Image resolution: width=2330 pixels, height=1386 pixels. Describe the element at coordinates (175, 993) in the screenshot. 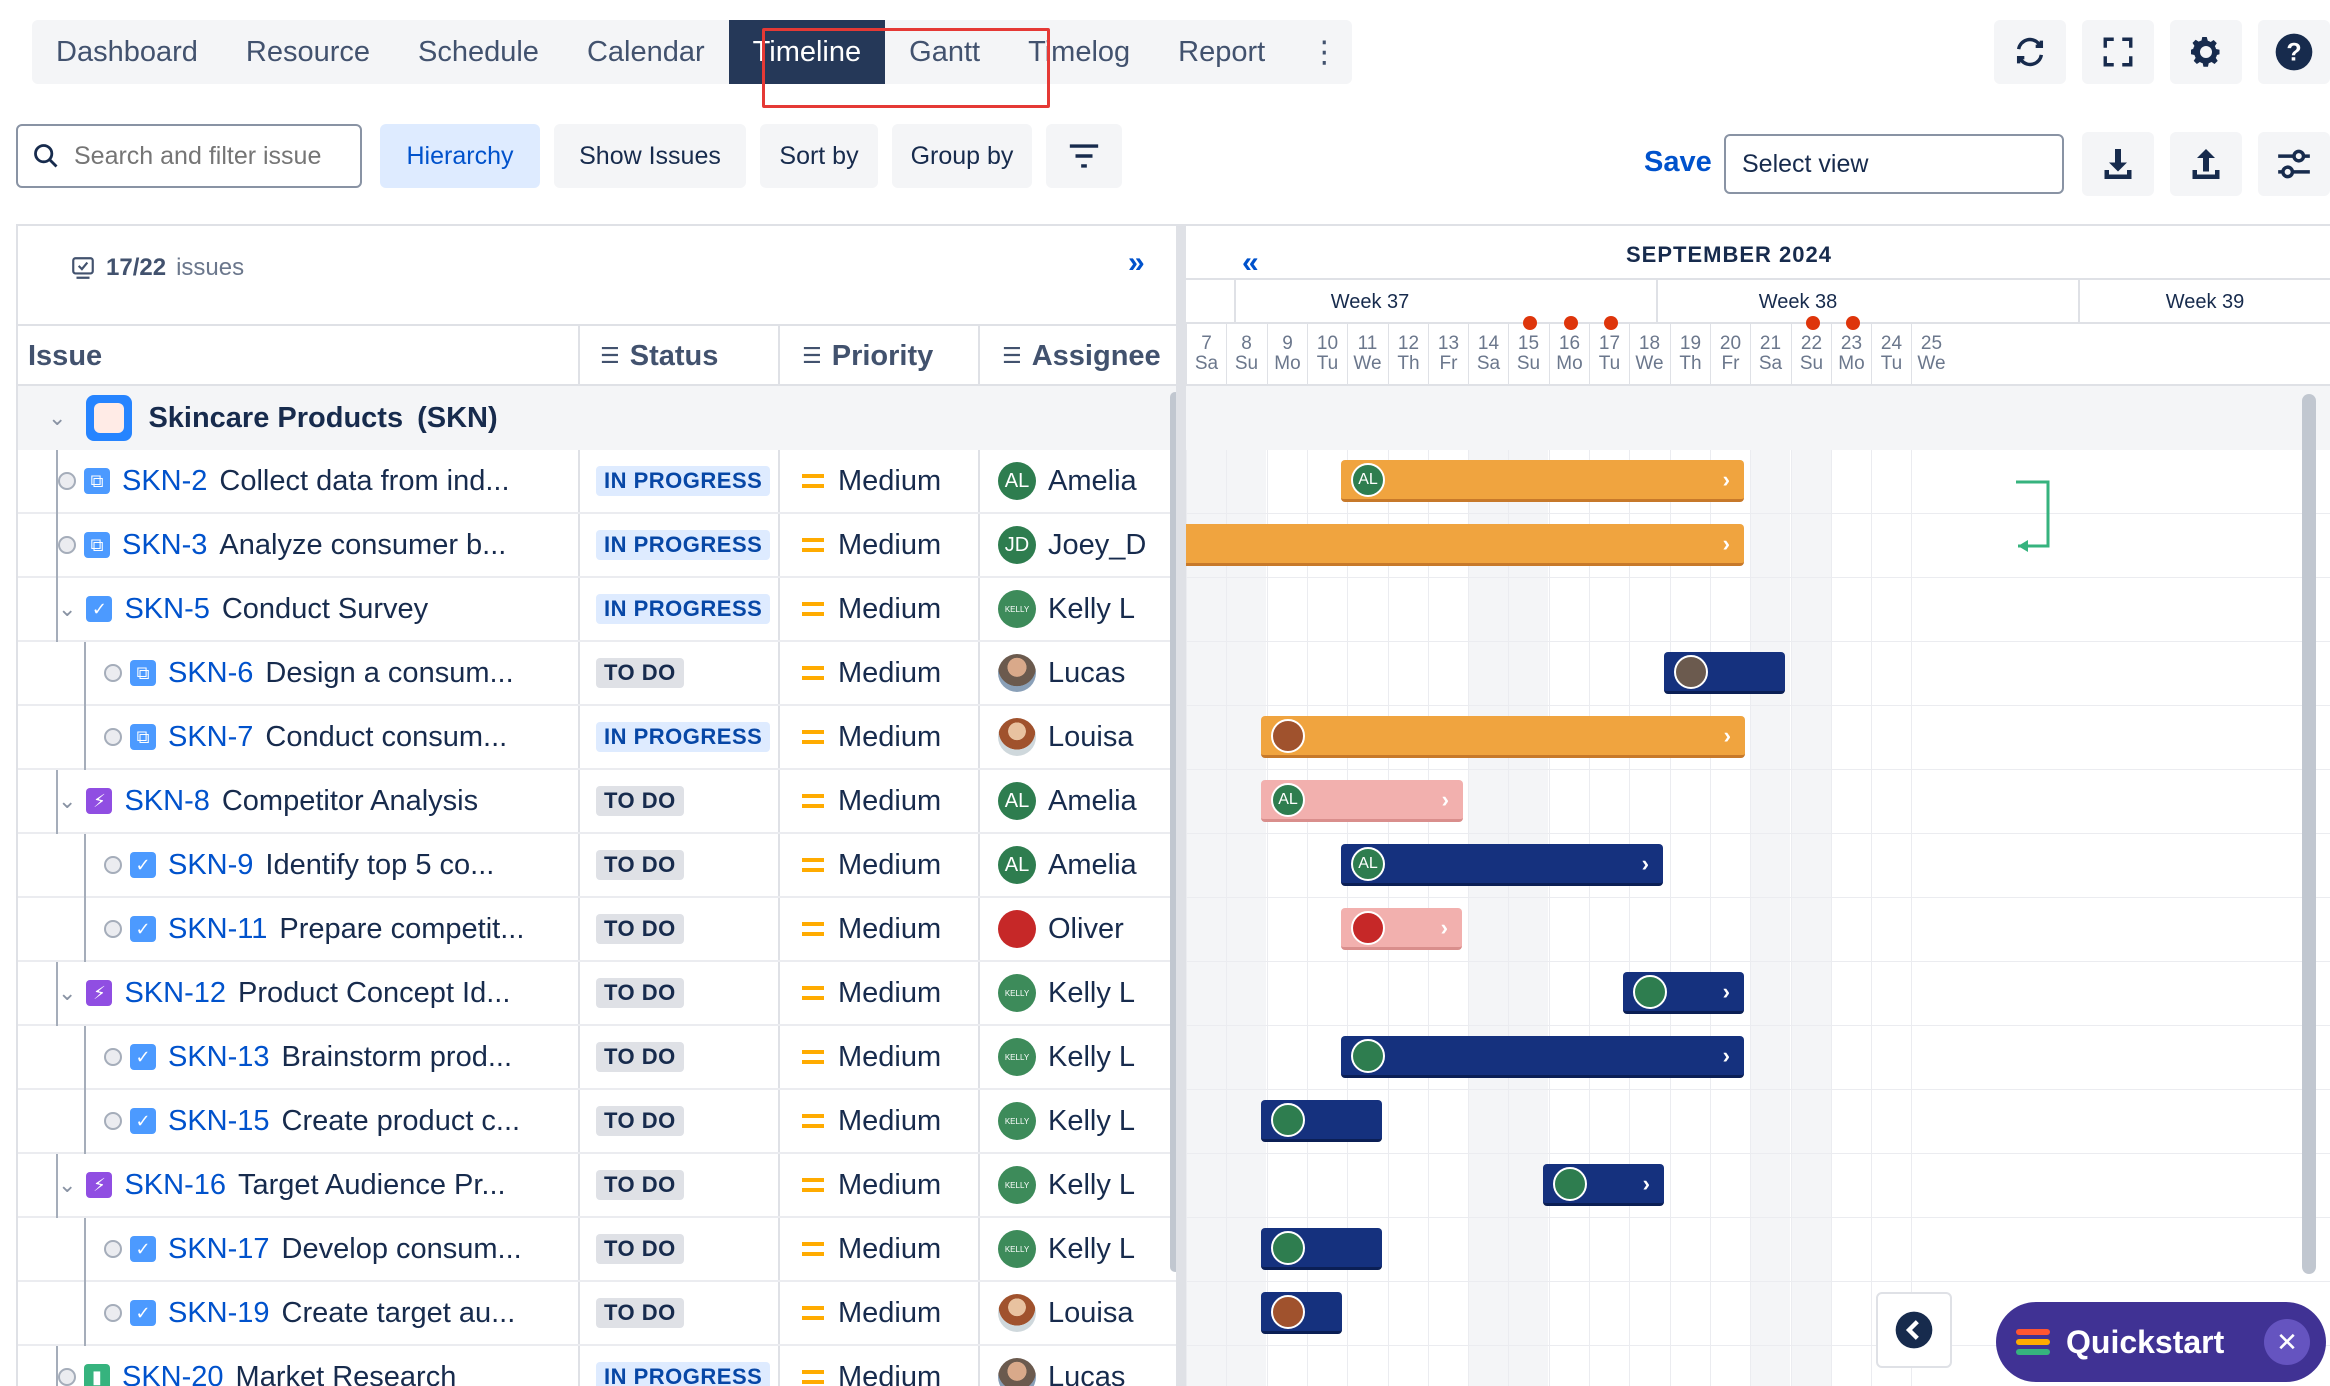

I see `issue-key-link: SKN-12` at that location.